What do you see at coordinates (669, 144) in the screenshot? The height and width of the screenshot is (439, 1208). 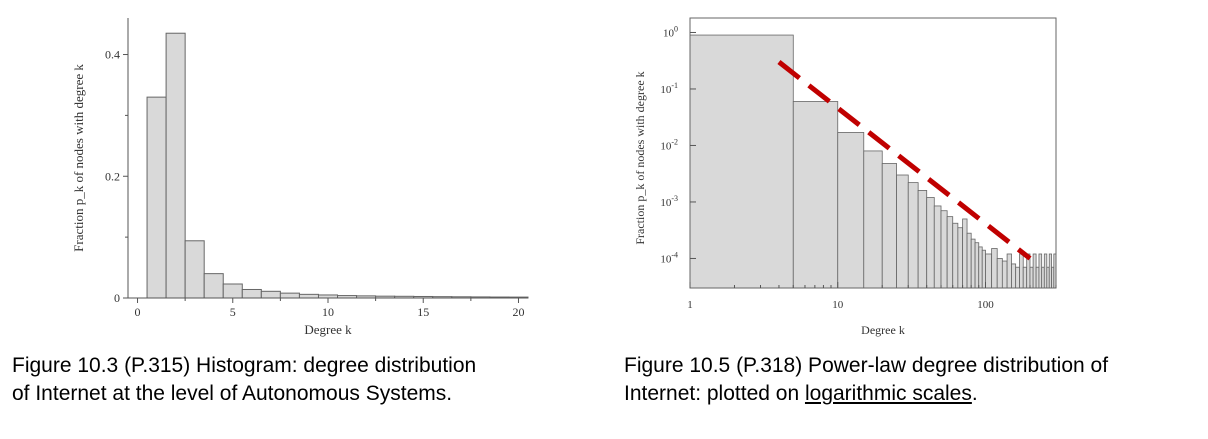 I see `y-tick-label--2: 10⁻²` at bounding box center [669, 144].